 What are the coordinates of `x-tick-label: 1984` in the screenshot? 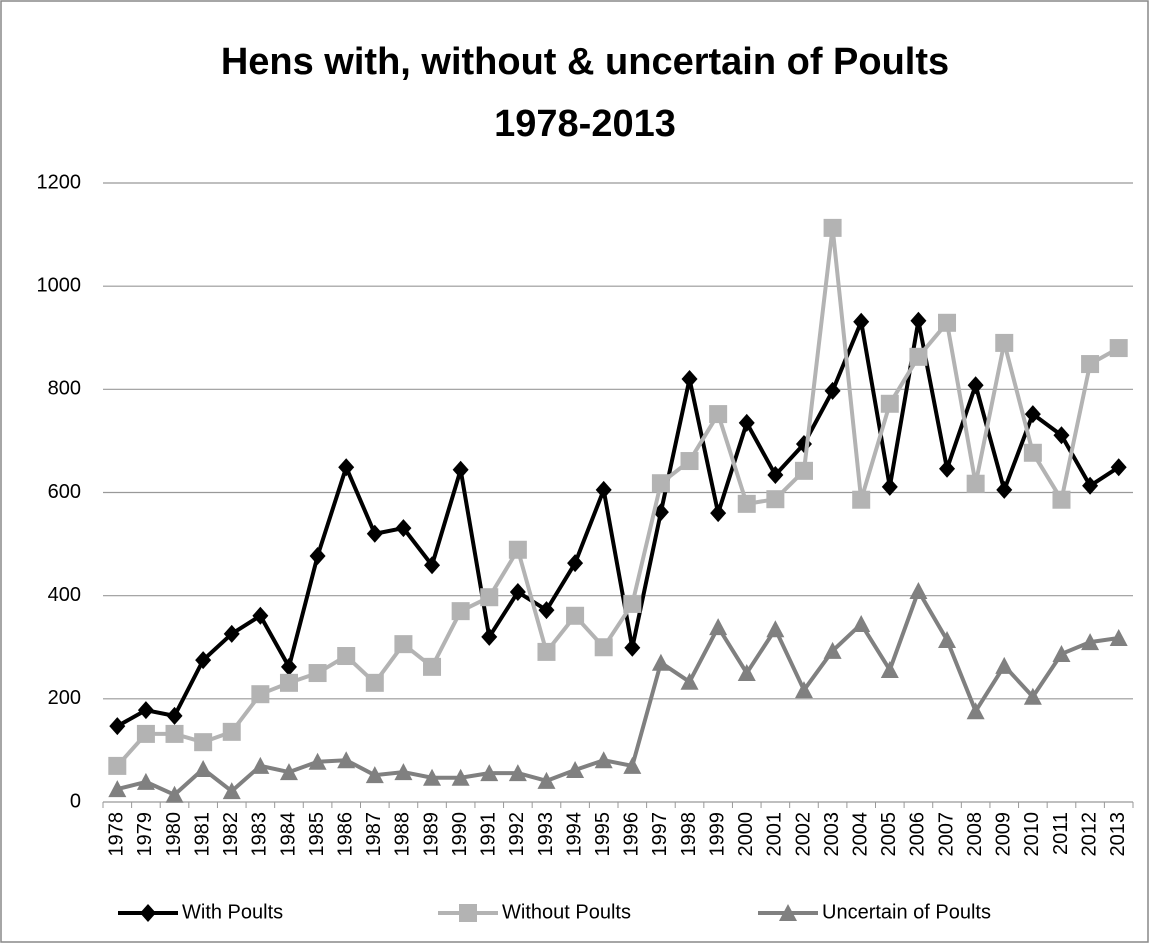 It's located at (288, 834).